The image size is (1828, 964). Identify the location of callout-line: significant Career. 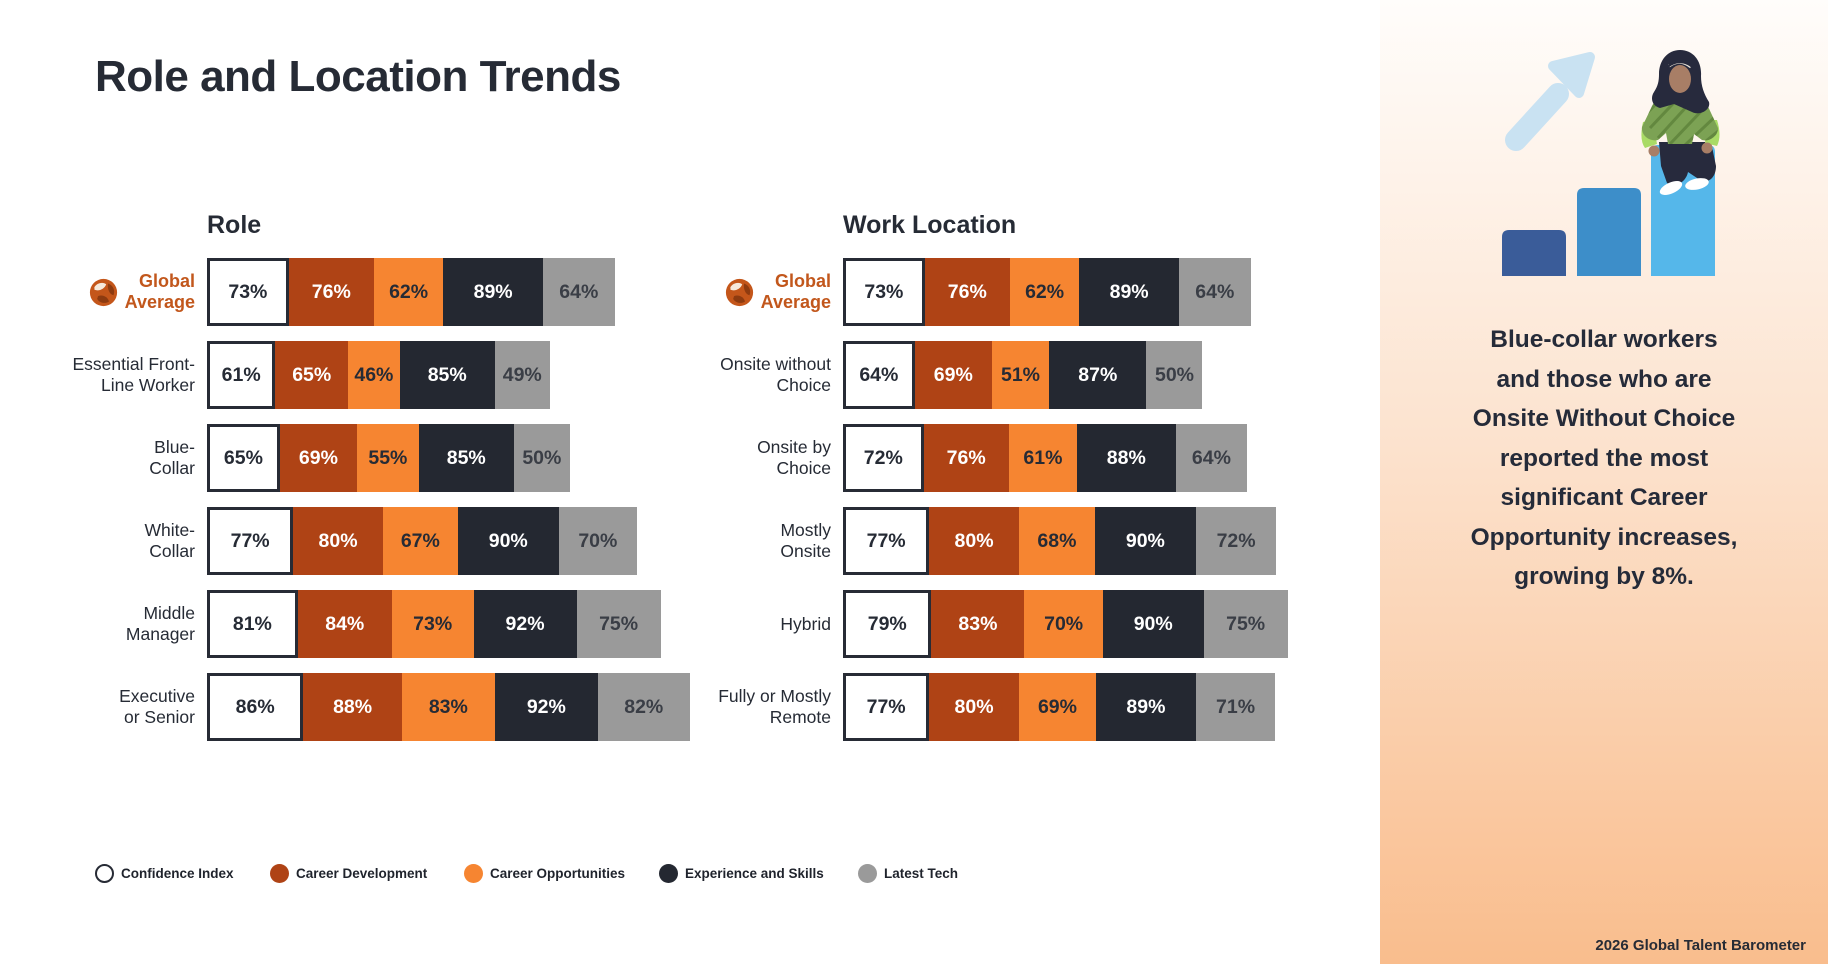
(1604, 497).